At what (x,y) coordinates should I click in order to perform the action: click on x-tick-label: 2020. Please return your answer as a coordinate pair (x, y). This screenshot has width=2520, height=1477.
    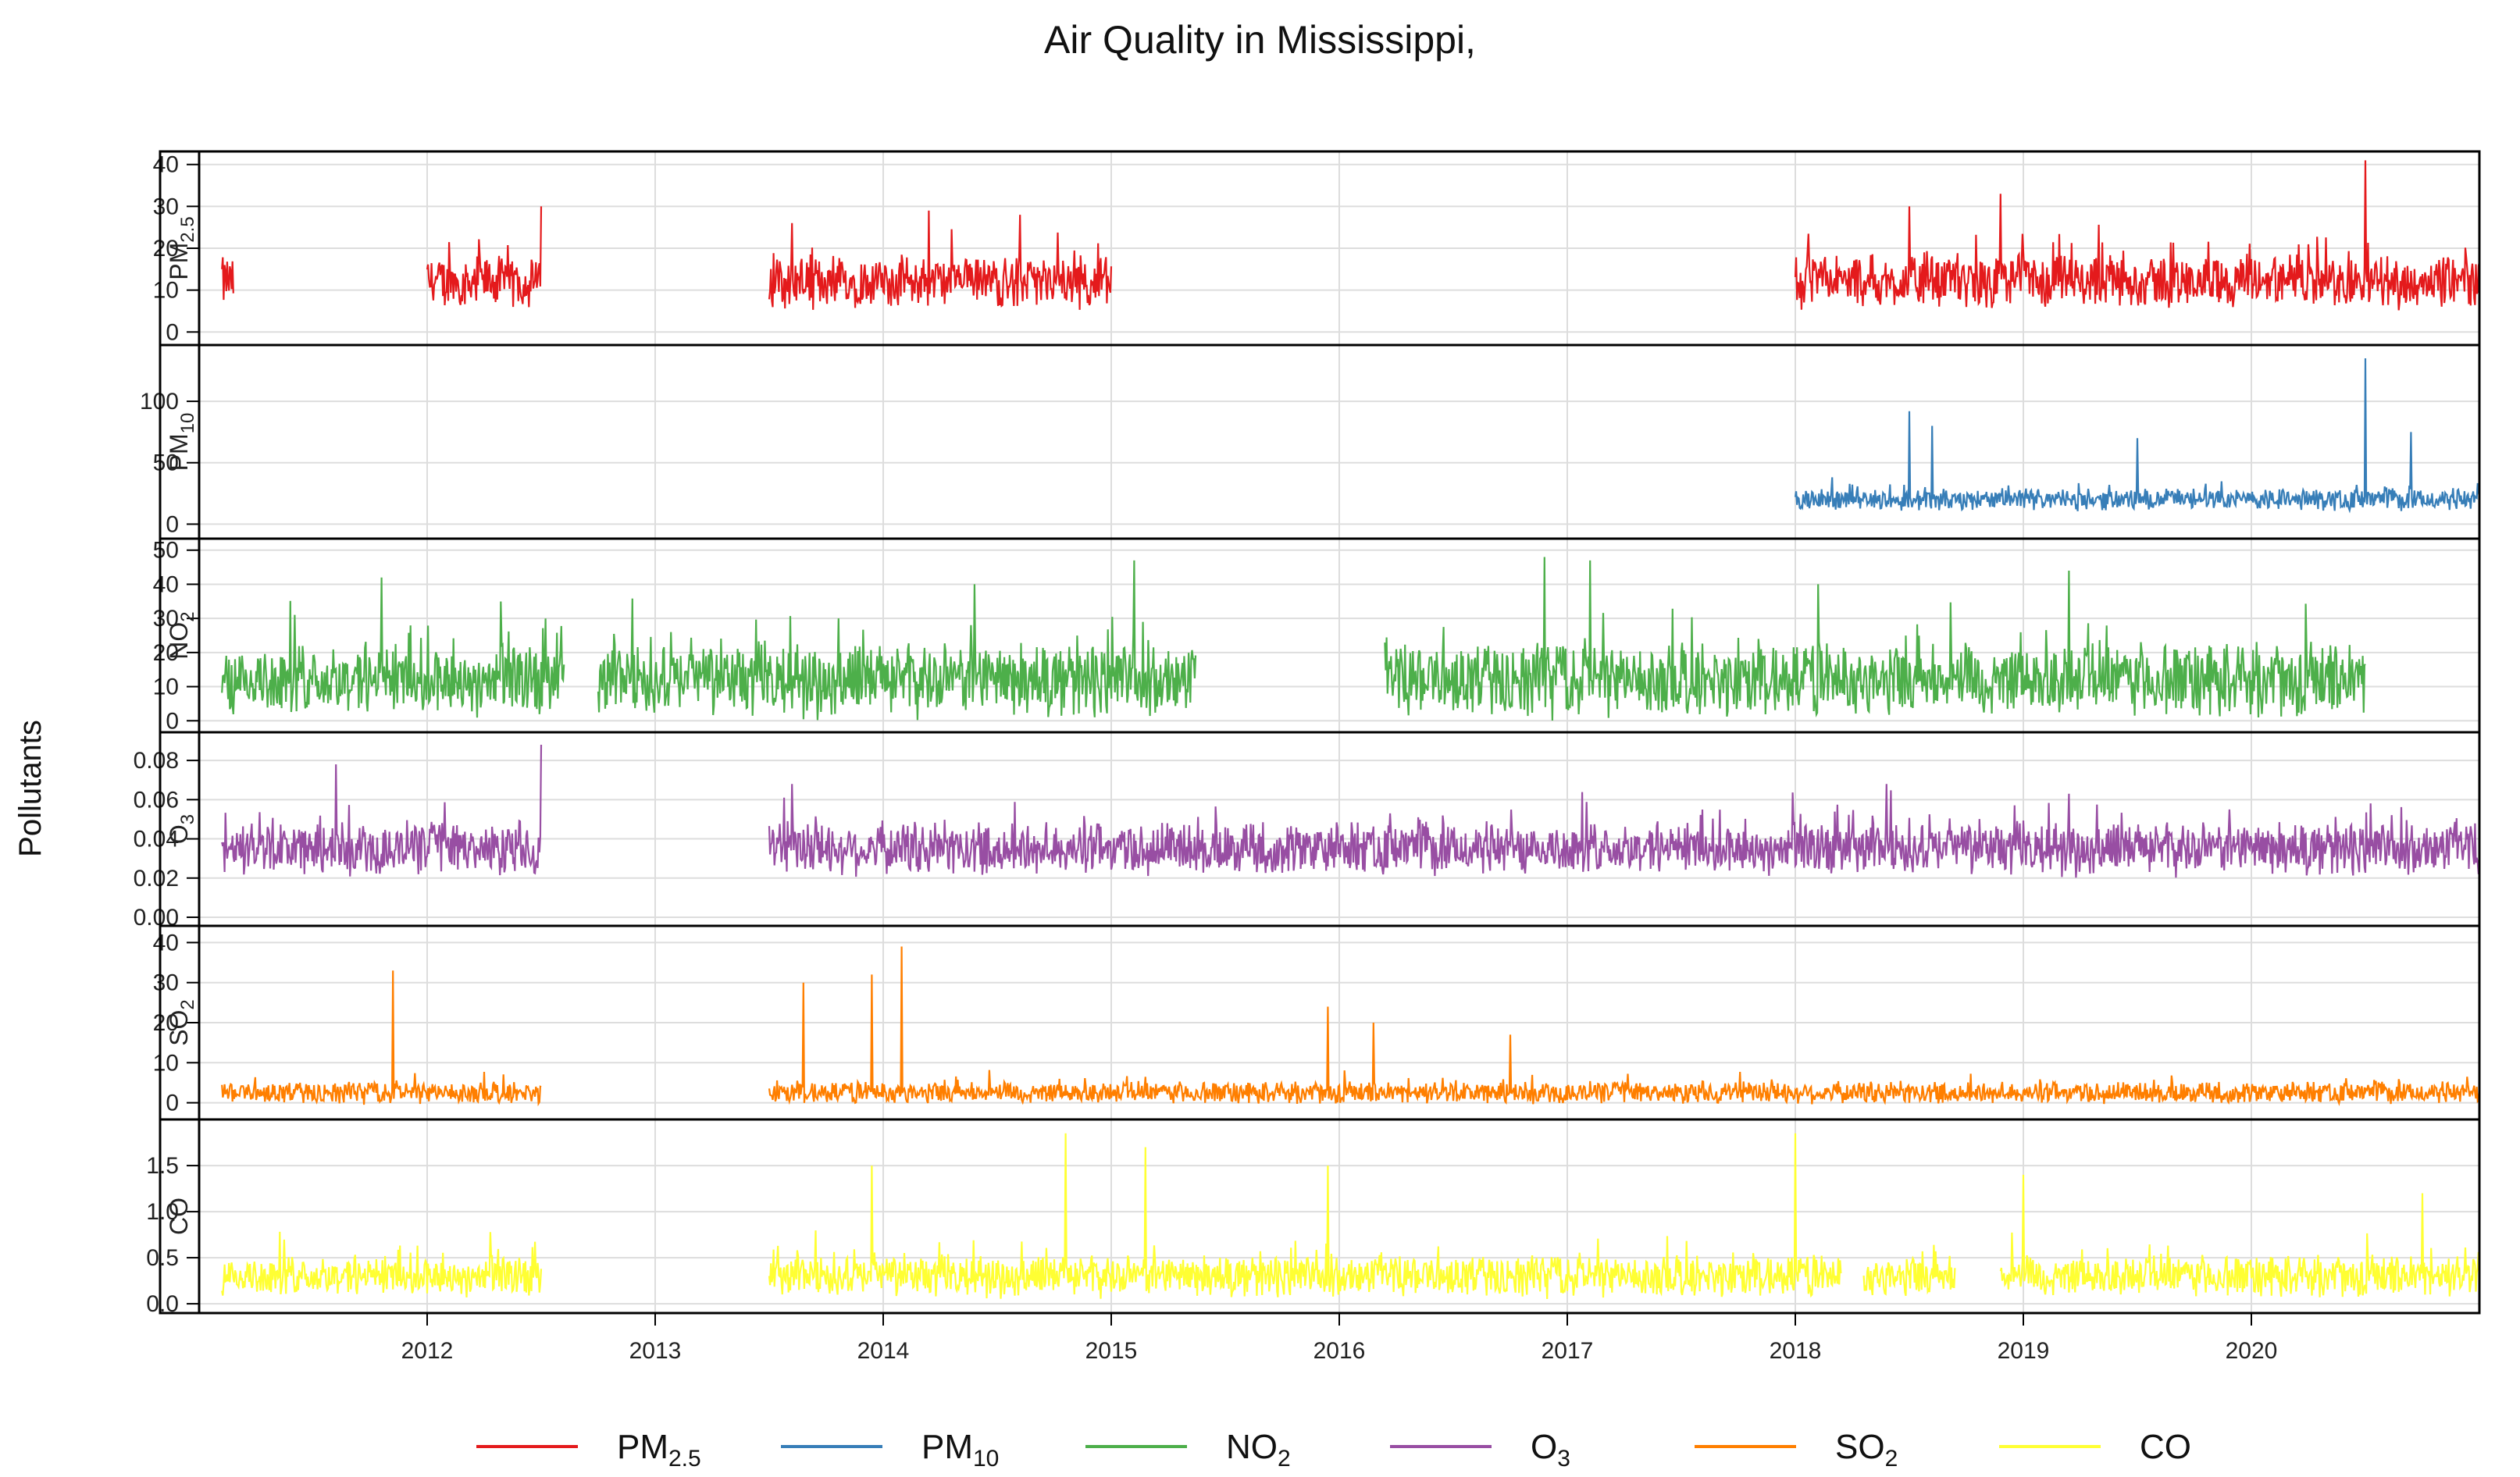
    Looking at the image, I should click on (2252, 1351).